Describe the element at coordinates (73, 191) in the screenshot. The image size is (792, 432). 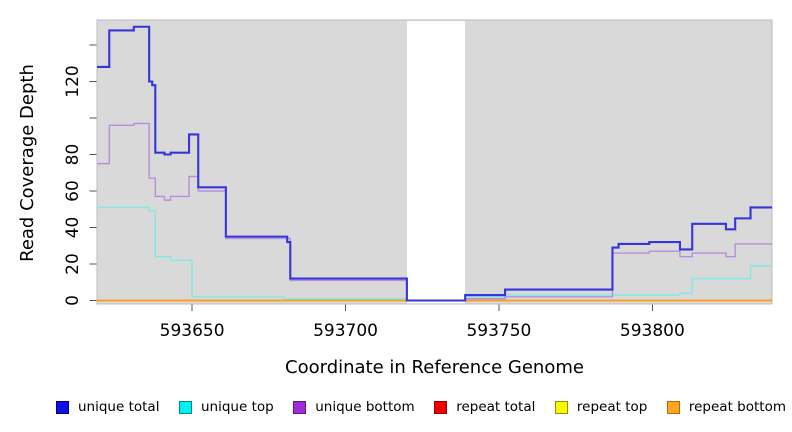
I see `y-axis-tick-label: 60` at that location.